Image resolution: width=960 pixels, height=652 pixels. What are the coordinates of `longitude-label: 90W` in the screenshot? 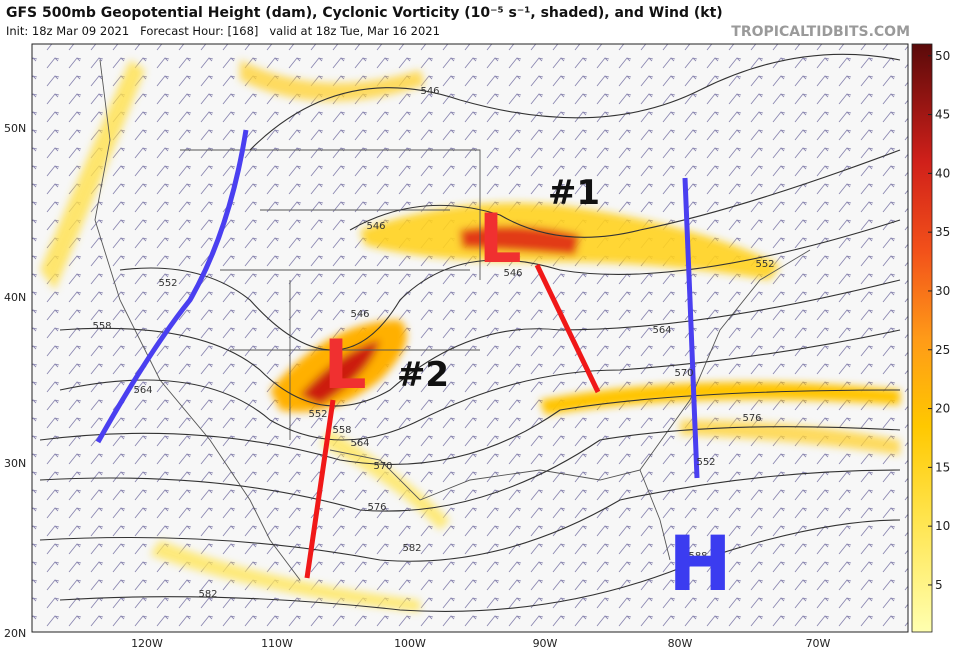 It's located at (545, 643).